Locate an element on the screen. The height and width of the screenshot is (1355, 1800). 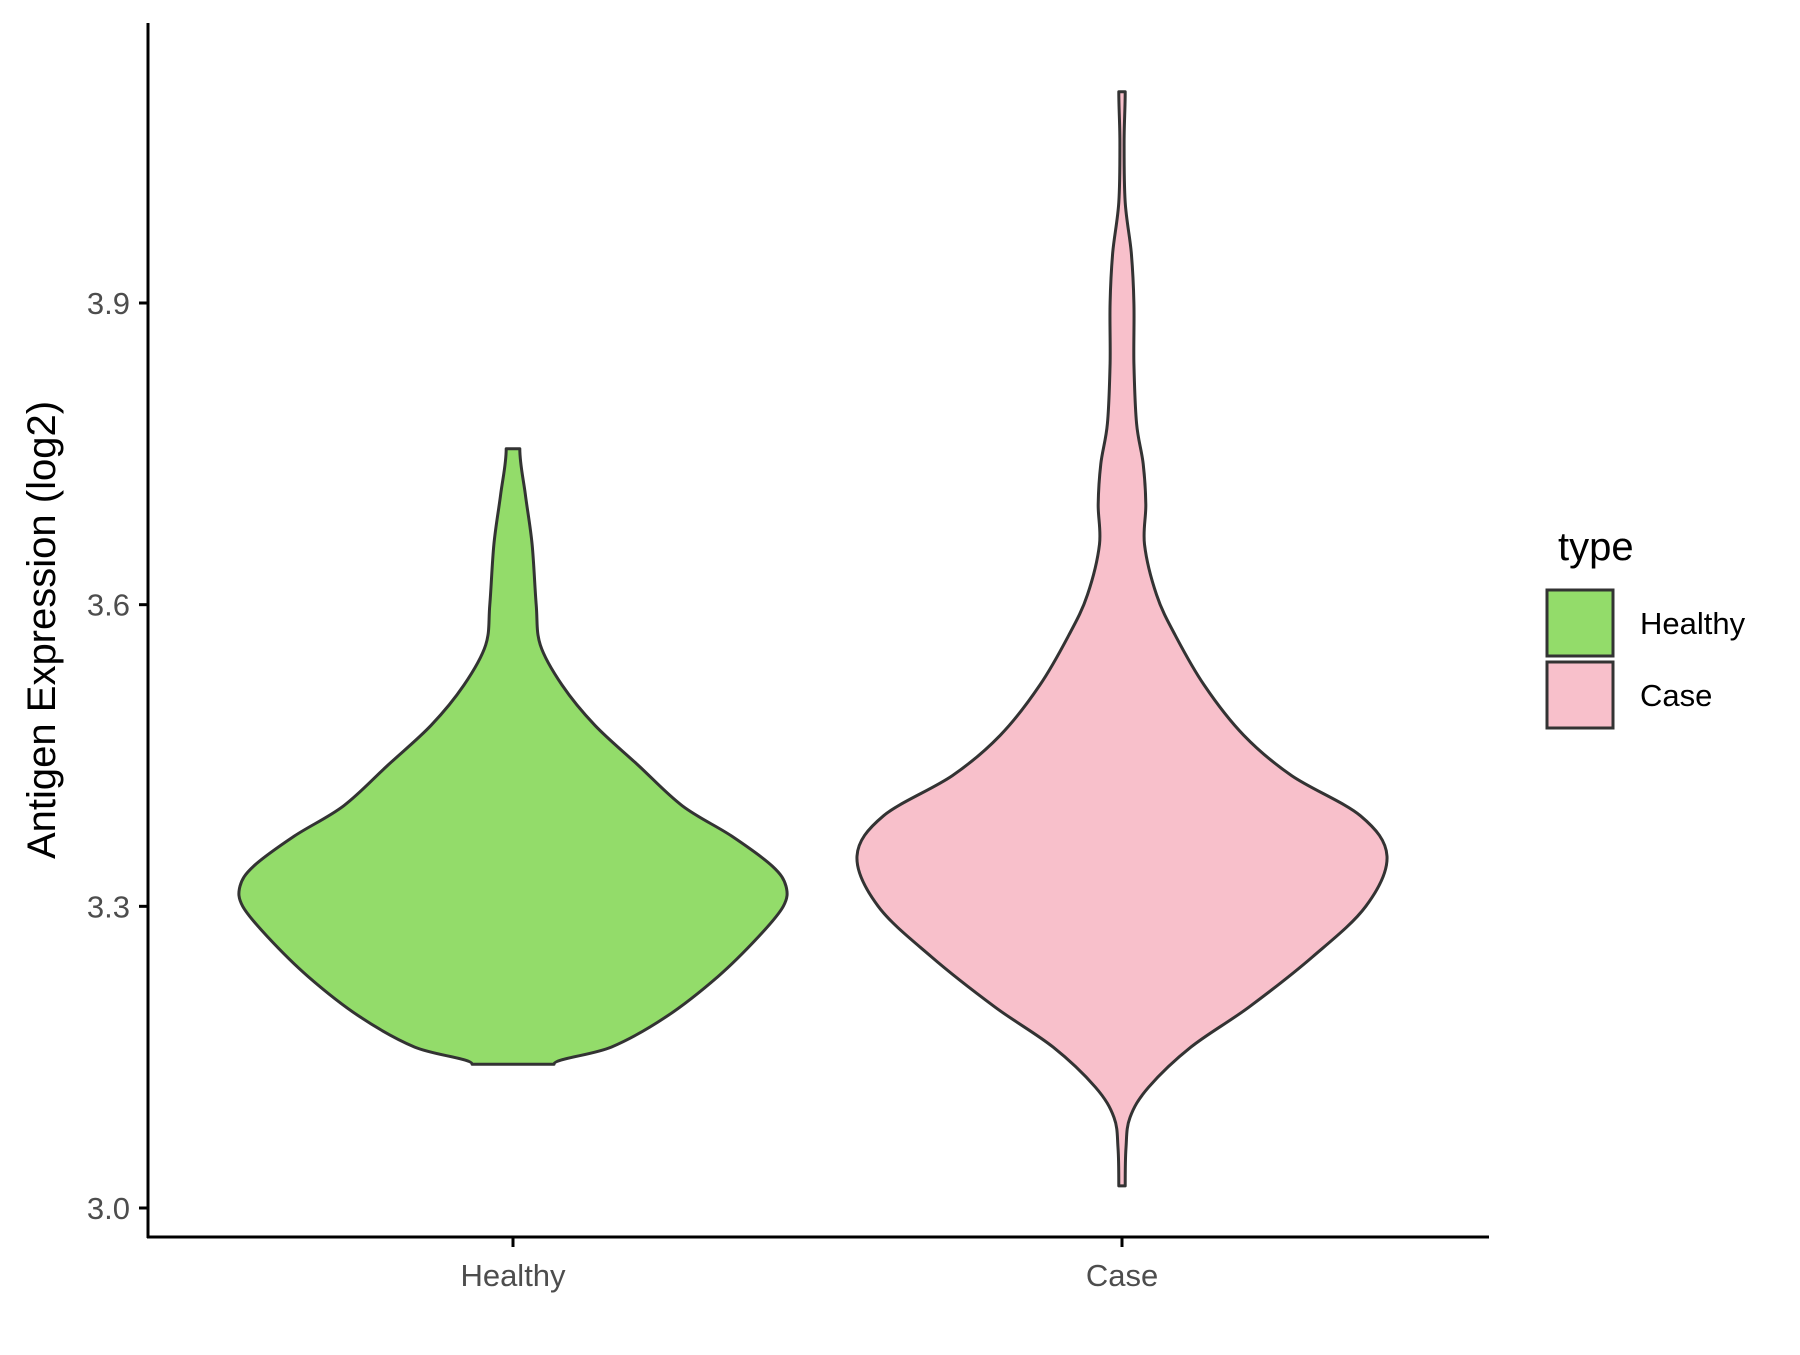
legend-label-case: Case is located at coordinates (1676, 695).